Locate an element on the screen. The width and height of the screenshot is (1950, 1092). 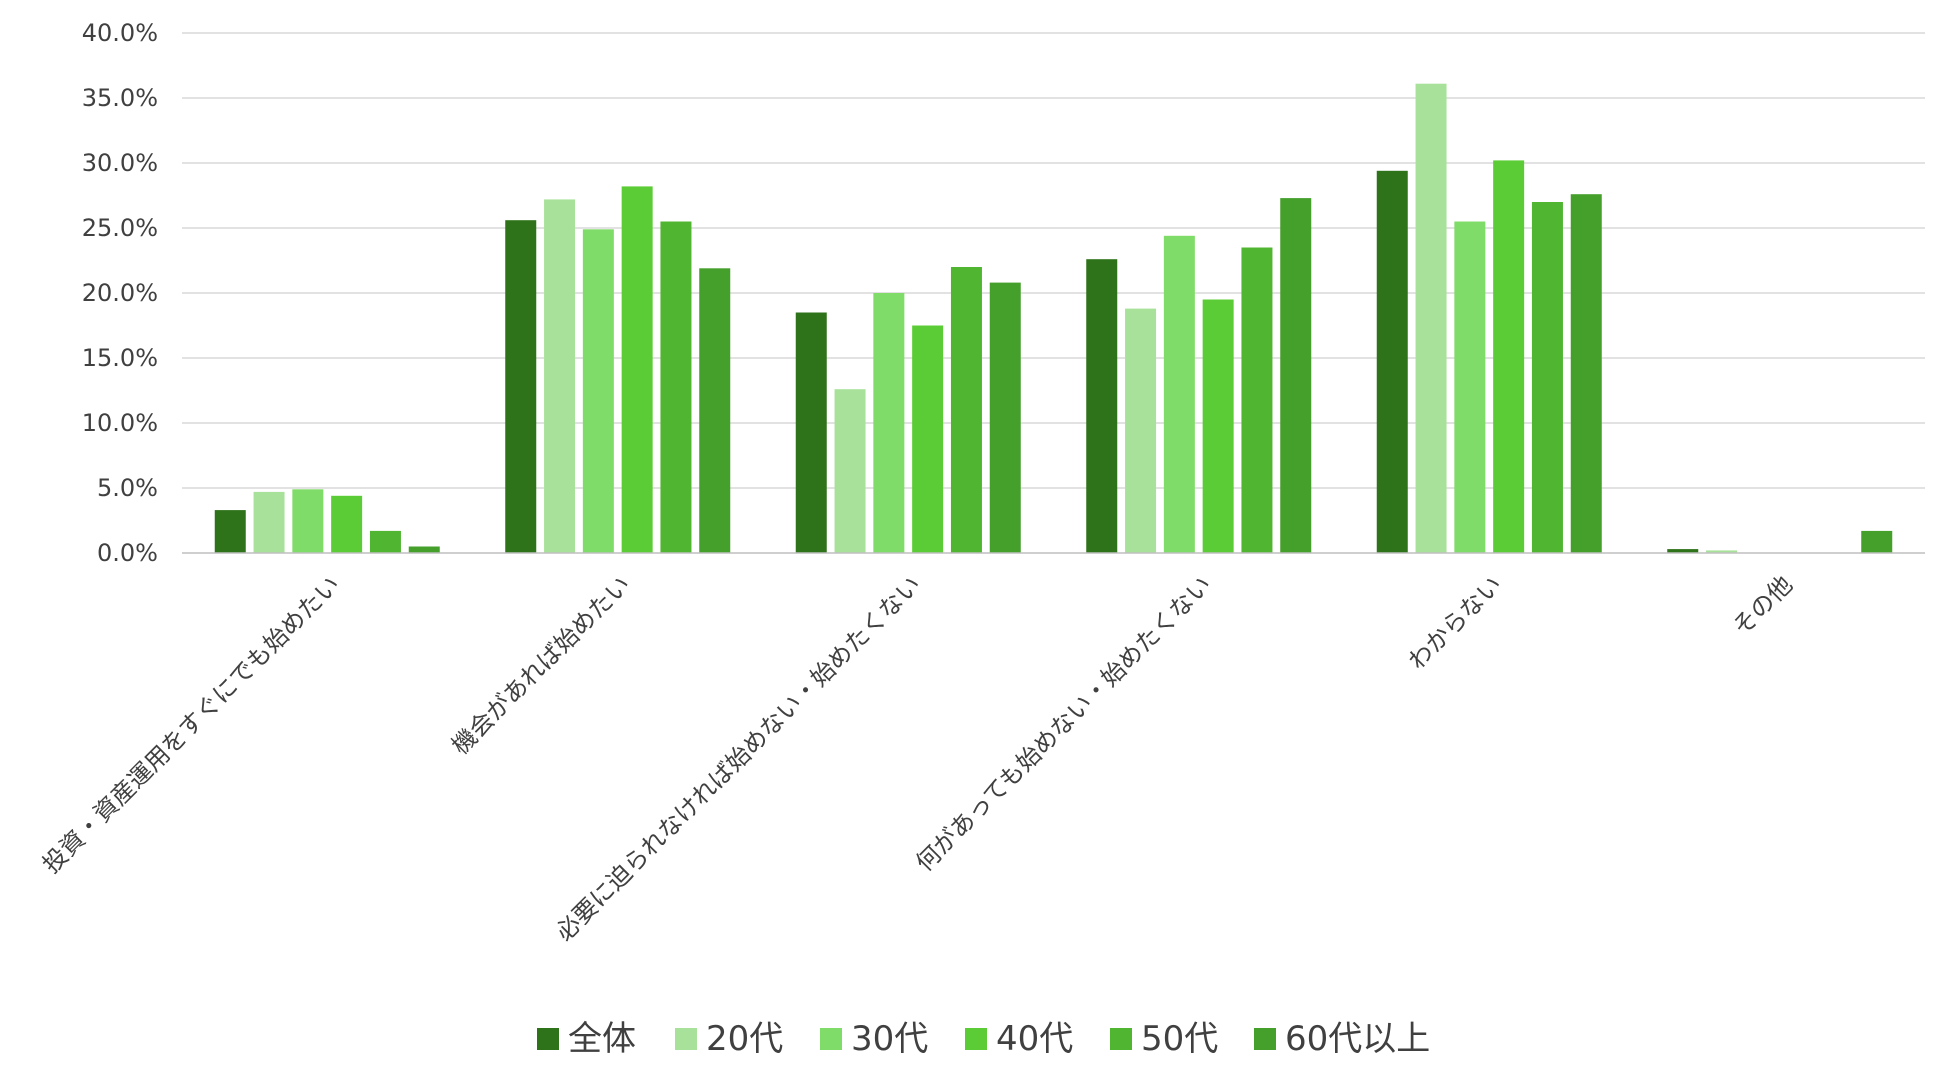
legend: 全体 20代 30代 40代 50代 60代以上 is located at coordinates (983, 1039).